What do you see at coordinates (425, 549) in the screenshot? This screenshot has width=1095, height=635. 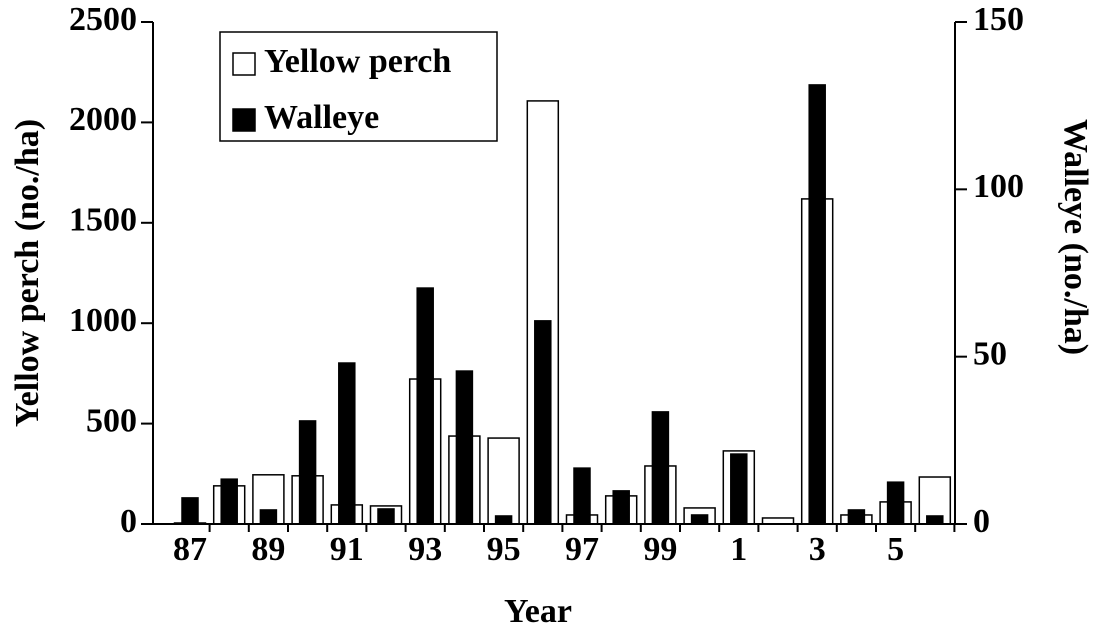 I see `x-tick-label: 93` at bounding box center [425, 549].